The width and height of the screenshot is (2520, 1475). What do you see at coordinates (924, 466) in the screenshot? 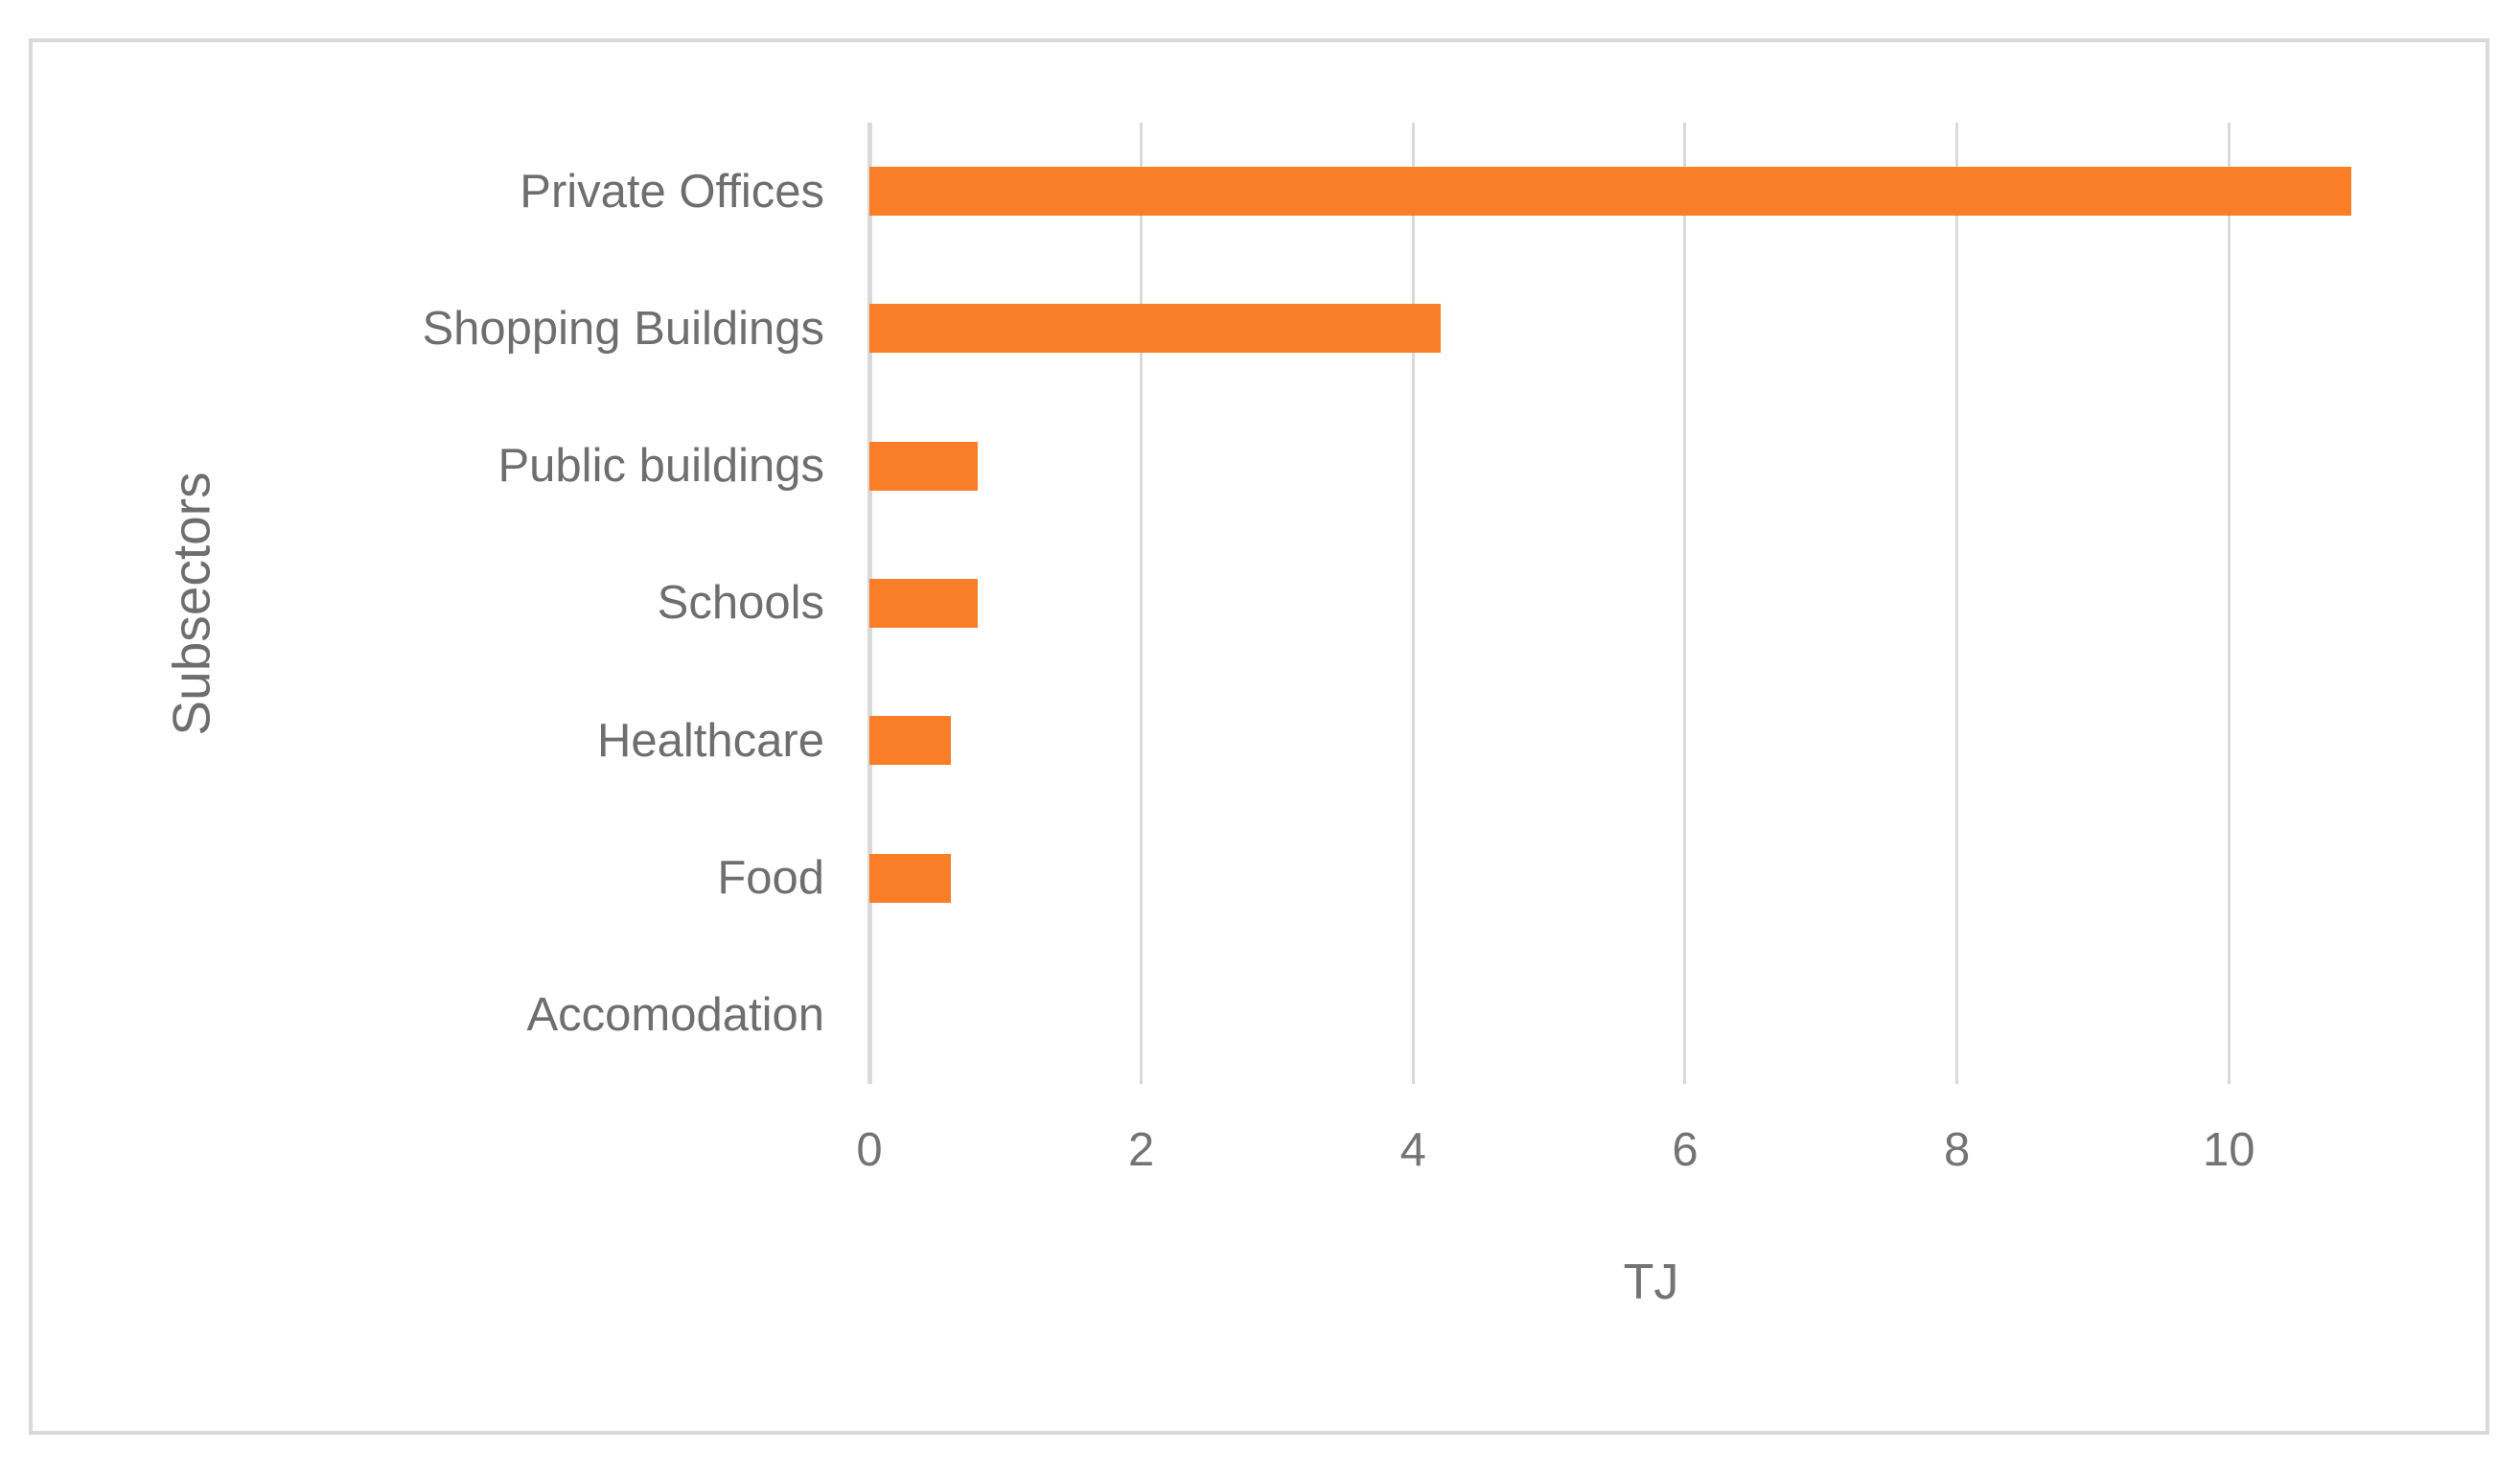
I see `bar-public-buildings` at bounding box center [924, 466].